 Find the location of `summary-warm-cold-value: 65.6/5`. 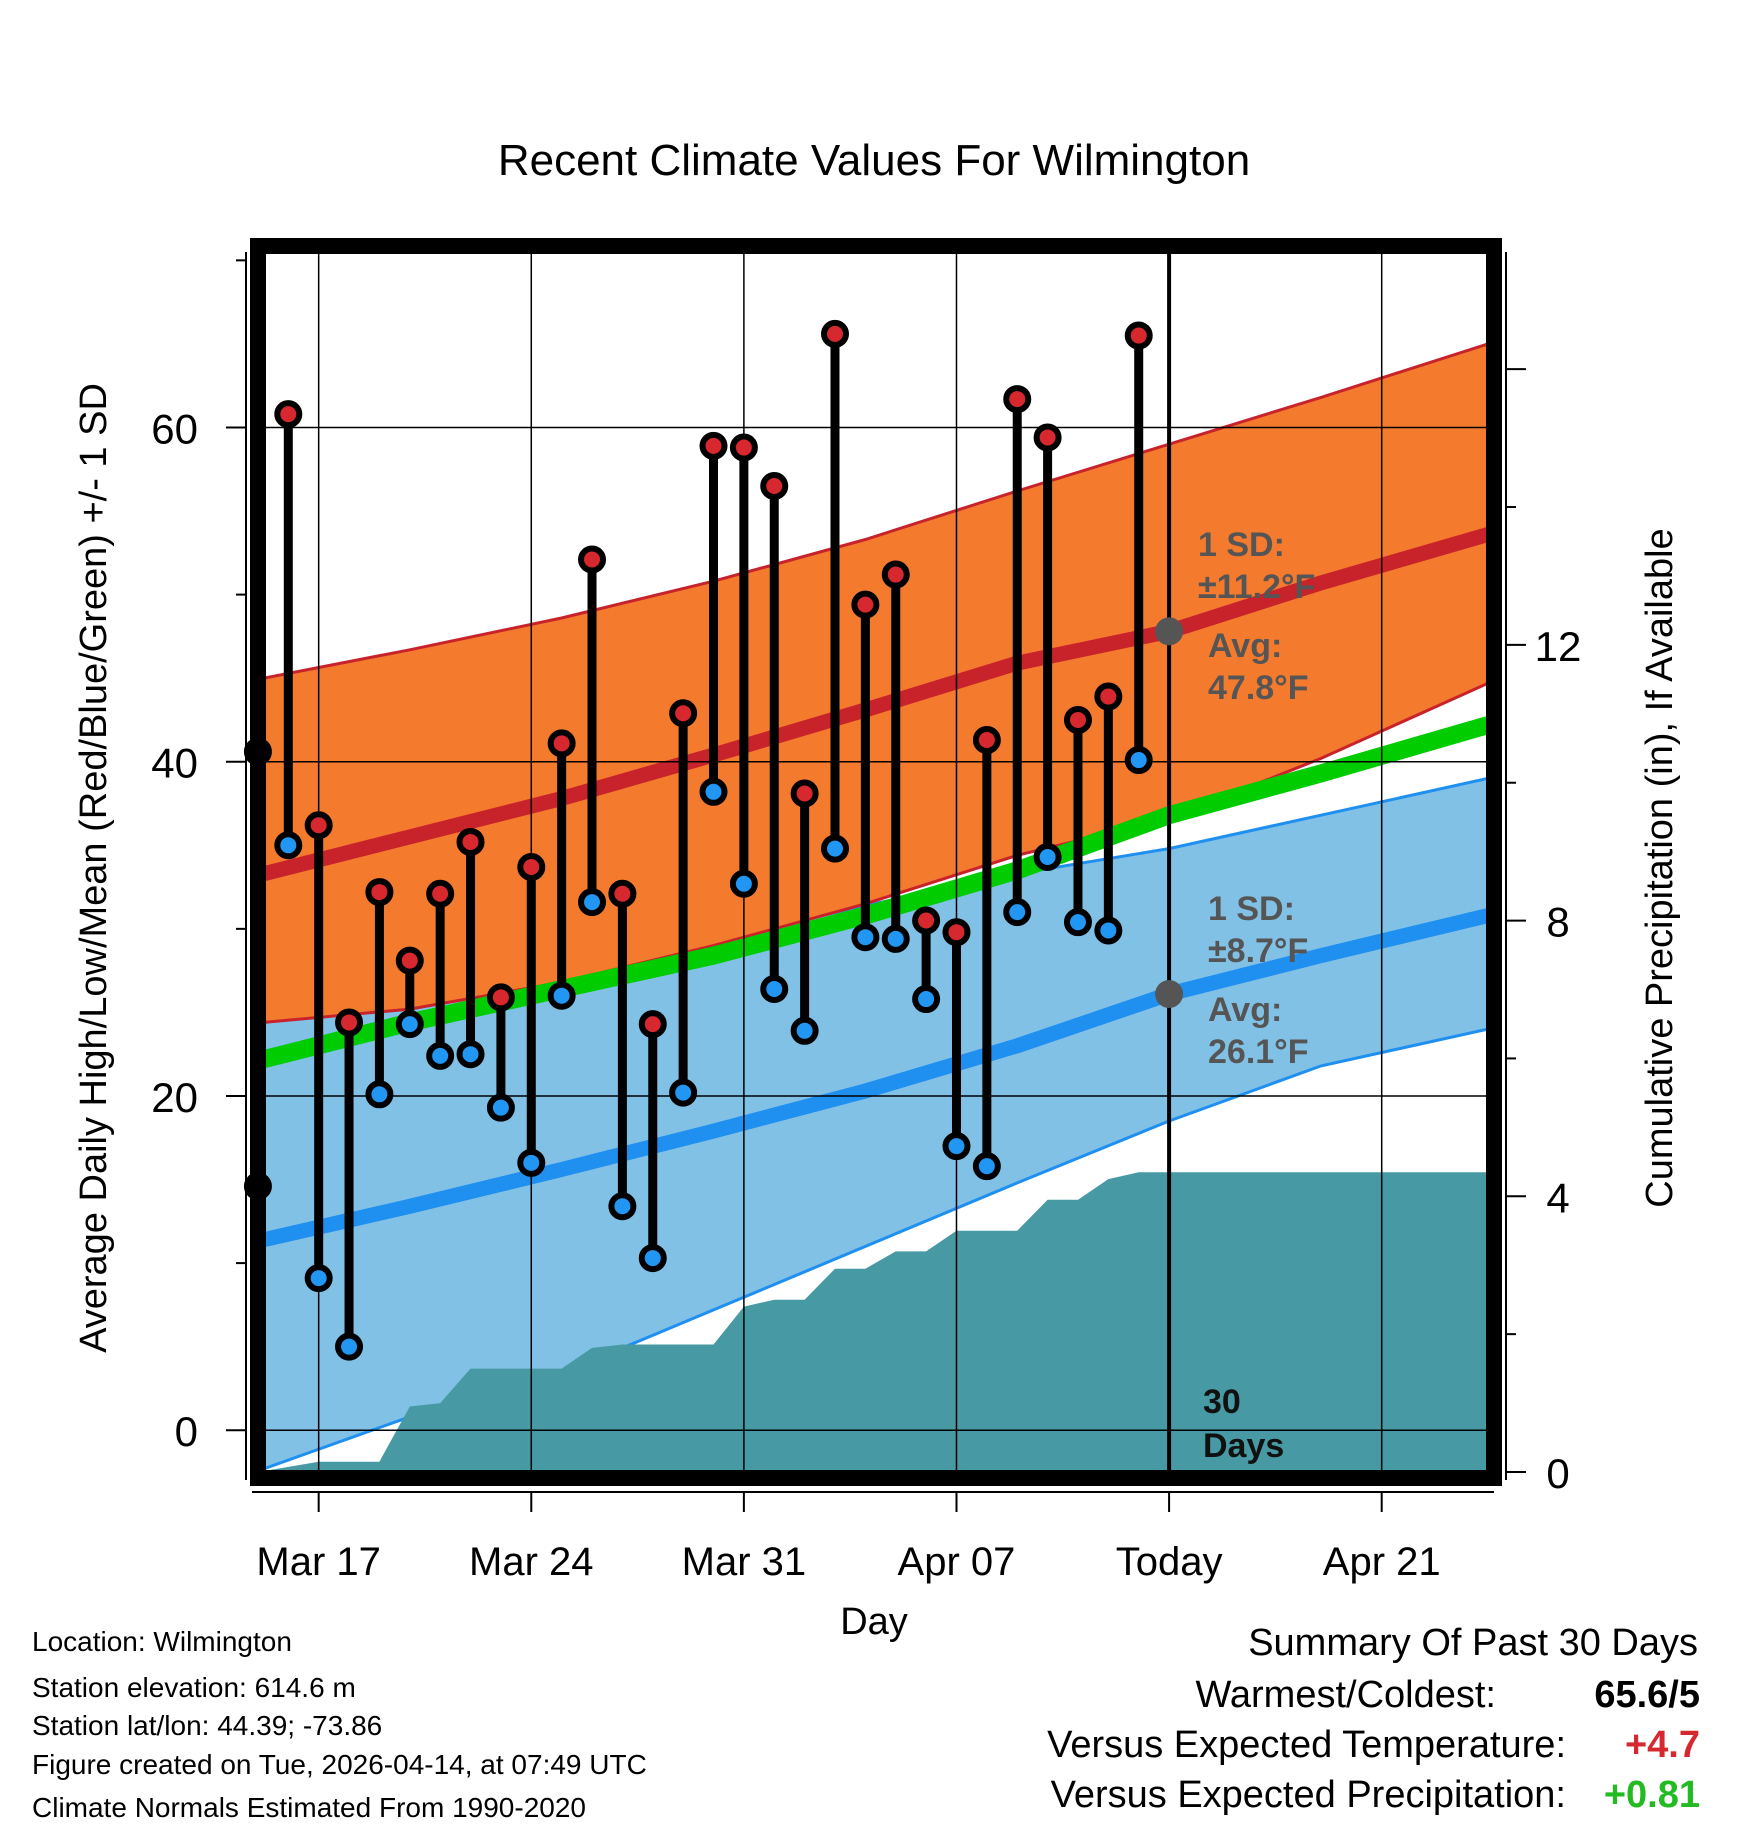

summary-warm-cold-value: 65.6/5 is located at coordinates (1647, 1695).